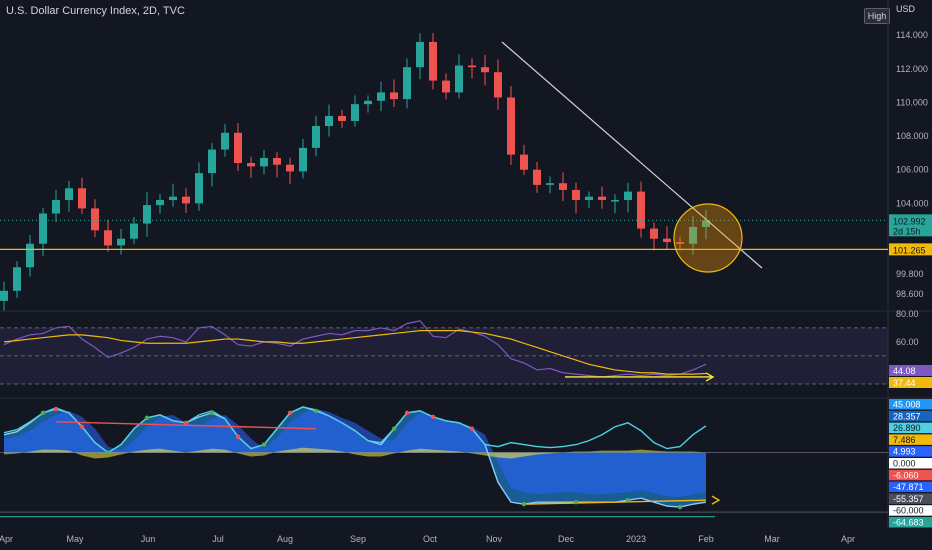  I want to click on osc-value-tag: 28.357, so click(910, 416).